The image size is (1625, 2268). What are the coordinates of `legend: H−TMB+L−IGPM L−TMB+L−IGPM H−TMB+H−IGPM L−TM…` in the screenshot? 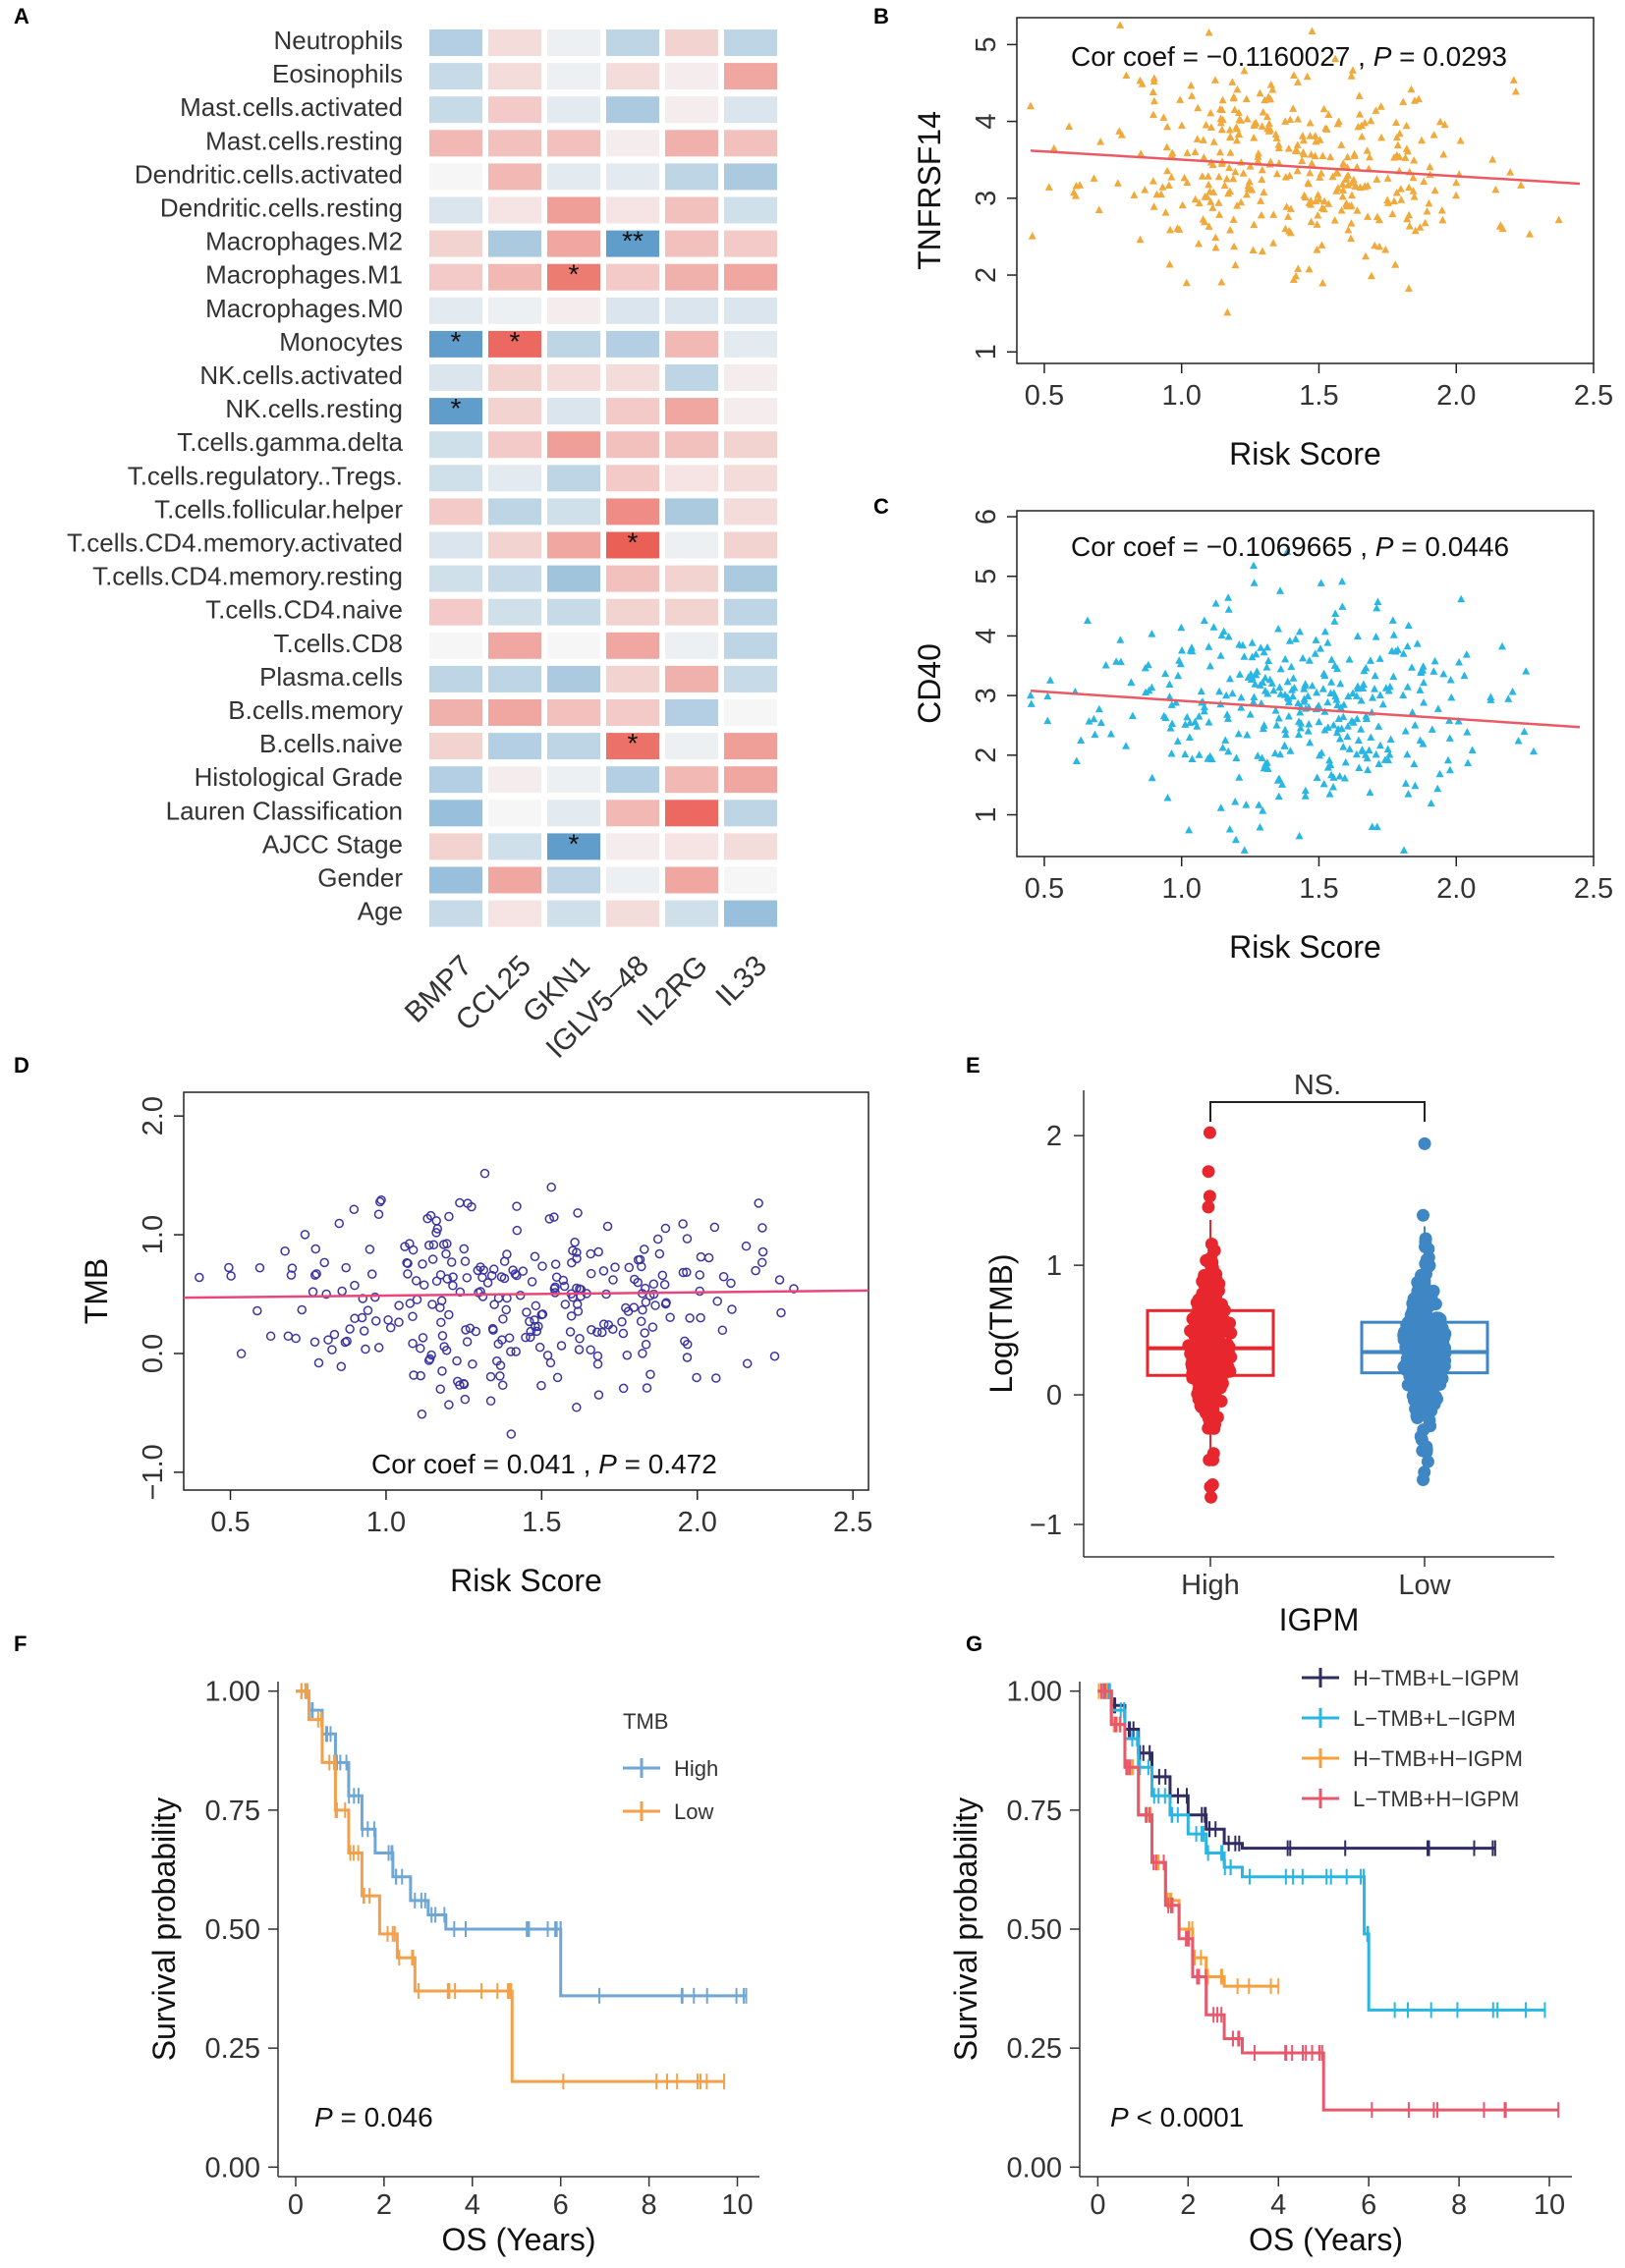 It's located at (1412, 1738).